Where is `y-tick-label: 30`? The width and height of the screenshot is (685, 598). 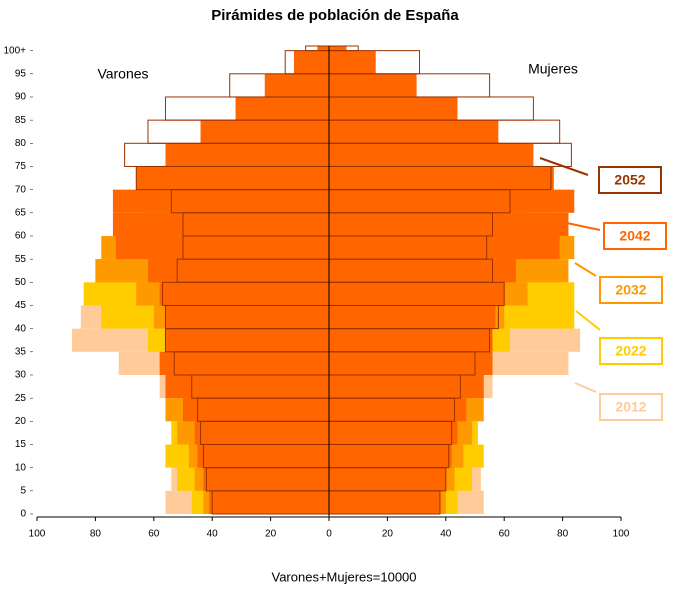
y-tick-label: 30 is located at coordinates (21, 375).